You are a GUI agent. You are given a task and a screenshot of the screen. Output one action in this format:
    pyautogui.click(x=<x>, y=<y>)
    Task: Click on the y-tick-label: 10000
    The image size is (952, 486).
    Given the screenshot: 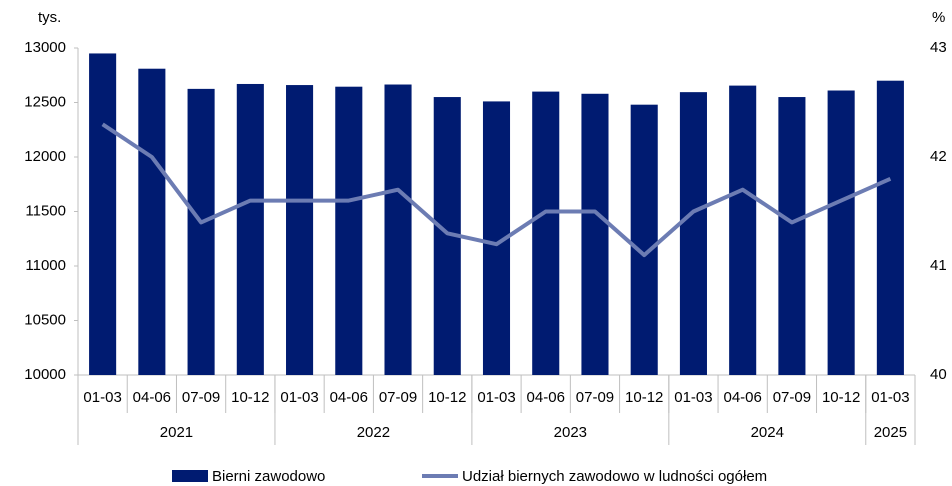 What is the action you would take?
    pyautogui.click(x=45, y=374)
    